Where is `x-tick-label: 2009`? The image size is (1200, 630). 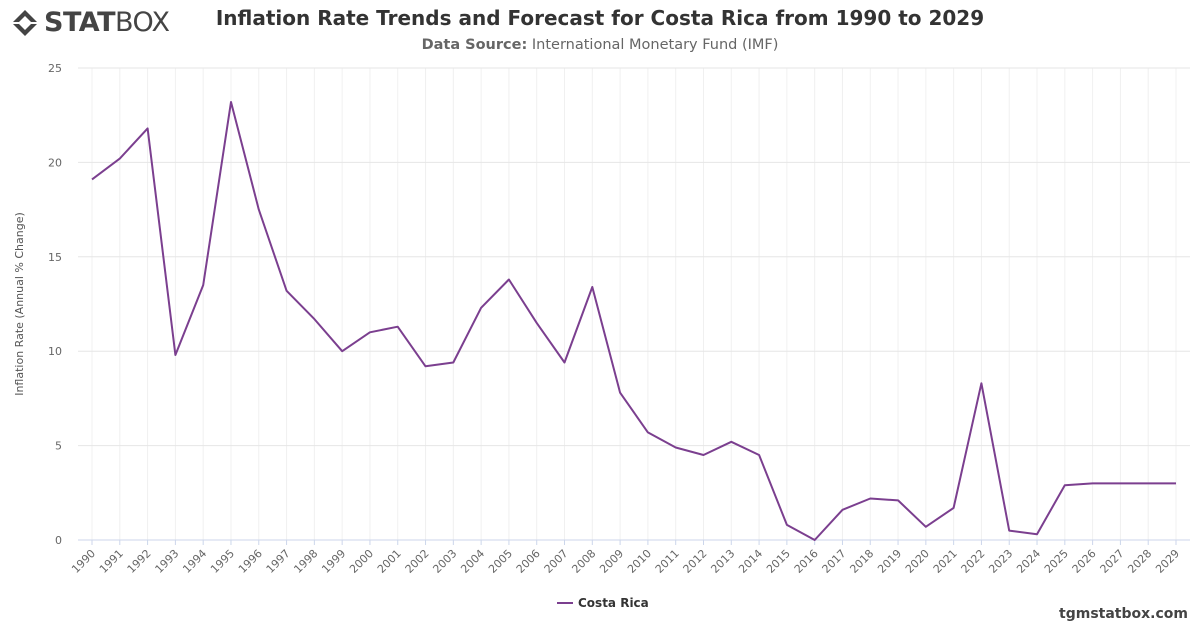
x-tick-label: 2009 is located at coordinates (611, 561).